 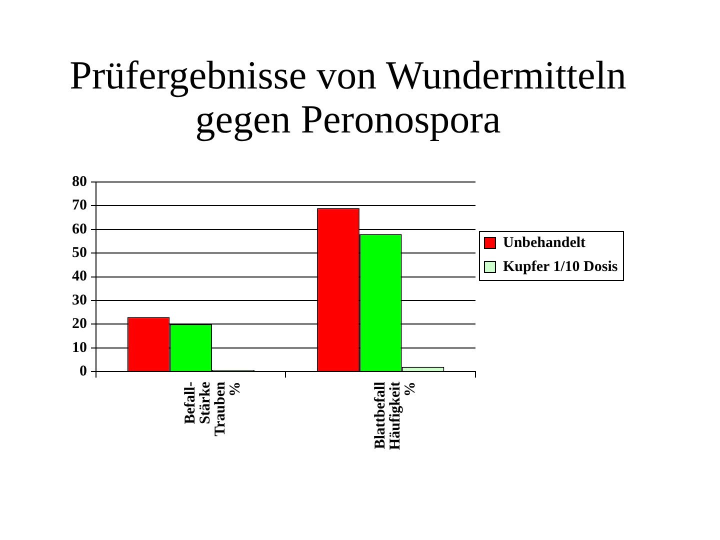 What do you see at coordinates (348, 97) in the screenshot?
I see `chart-title: Prüfergebnisse von Wundermitteln gegen Peronospora` at bounding box center [348, 97].